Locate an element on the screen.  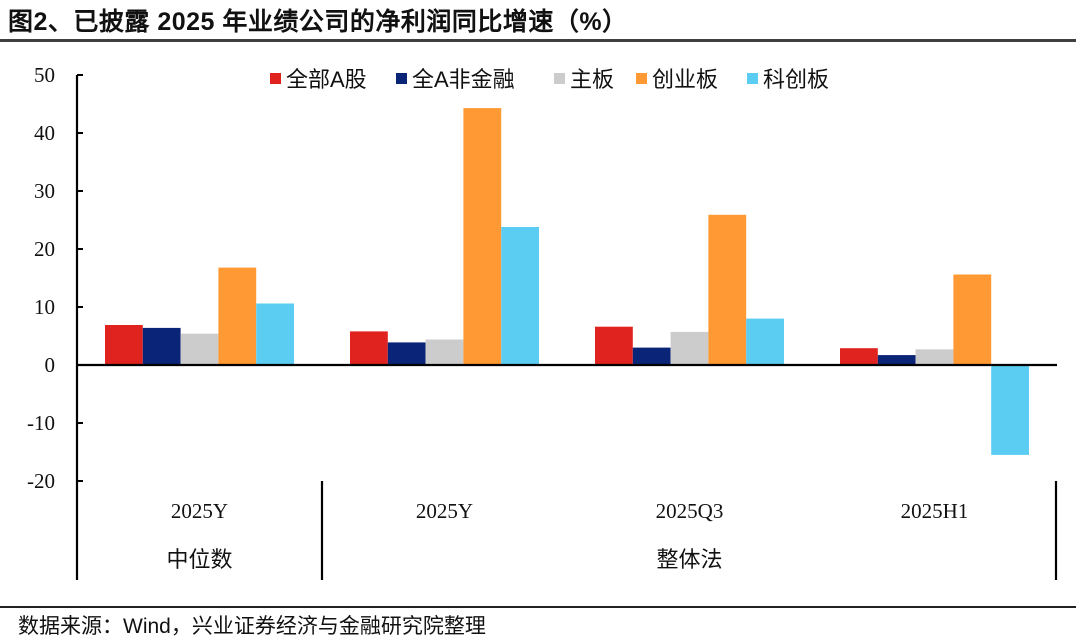
y-tick-label: -10 is located at coordinates (41, 423).